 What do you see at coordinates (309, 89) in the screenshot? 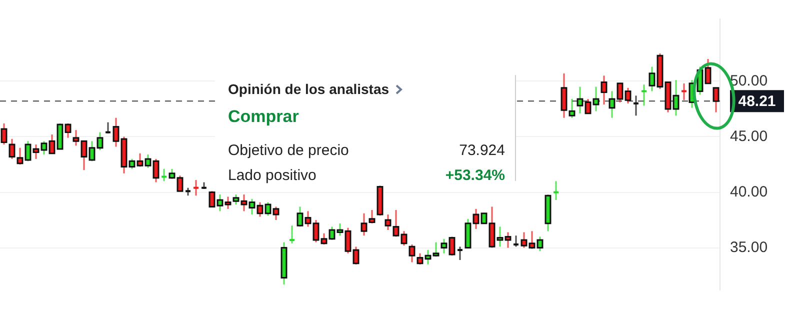
I see `annotation: Opinión de los analistas` at bounding box center [309, 89].